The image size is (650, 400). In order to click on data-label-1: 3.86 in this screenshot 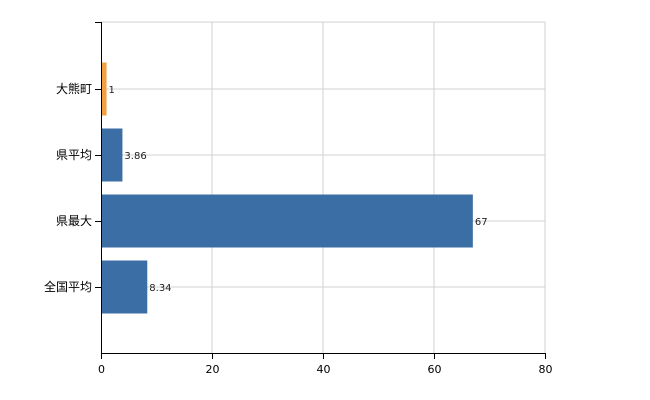, I will do `click(135, 156)`.